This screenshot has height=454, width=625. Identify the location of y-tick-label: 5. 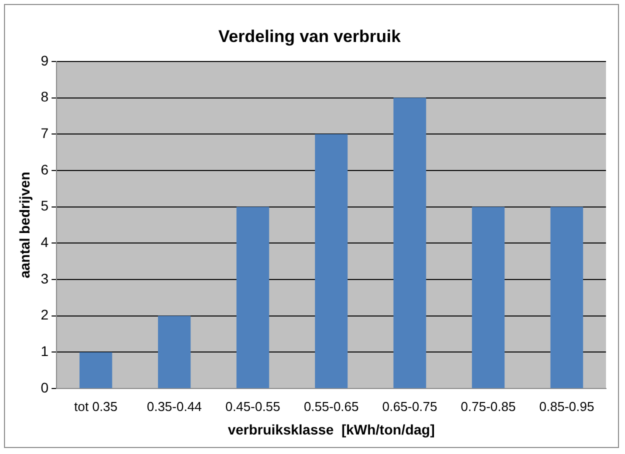
(44, 206).